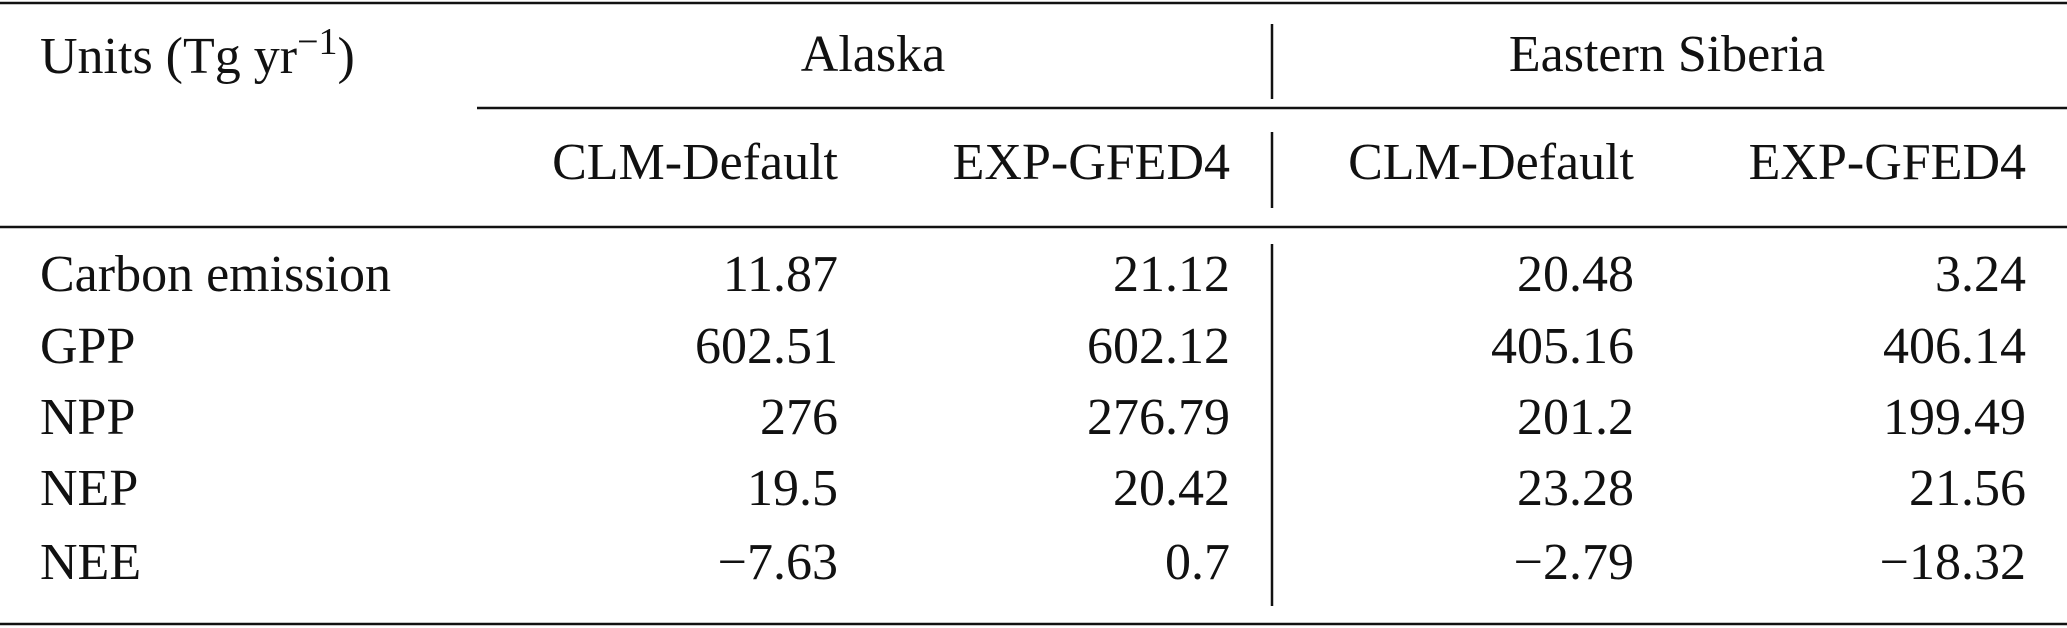  What do you see at coordinates (1158, 417) in the screenshot?
I see `cell-value: 276.79` at bounding box center [1158, 417].